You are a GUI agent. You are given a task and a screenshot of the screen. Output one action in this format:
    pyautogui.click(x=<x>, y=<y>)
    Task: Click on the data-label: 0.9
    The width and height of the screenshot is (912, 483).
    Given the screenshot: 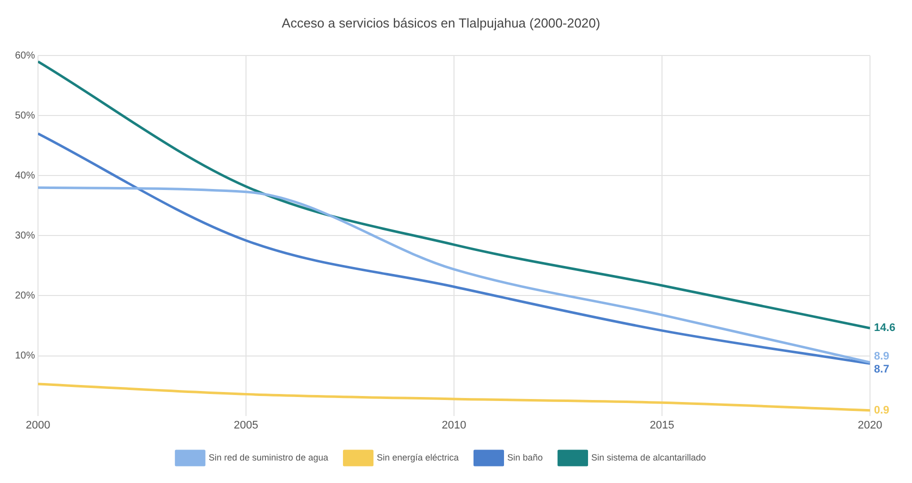 What is the action you would take?
    pyautogui.click(x=882, y=410)
    